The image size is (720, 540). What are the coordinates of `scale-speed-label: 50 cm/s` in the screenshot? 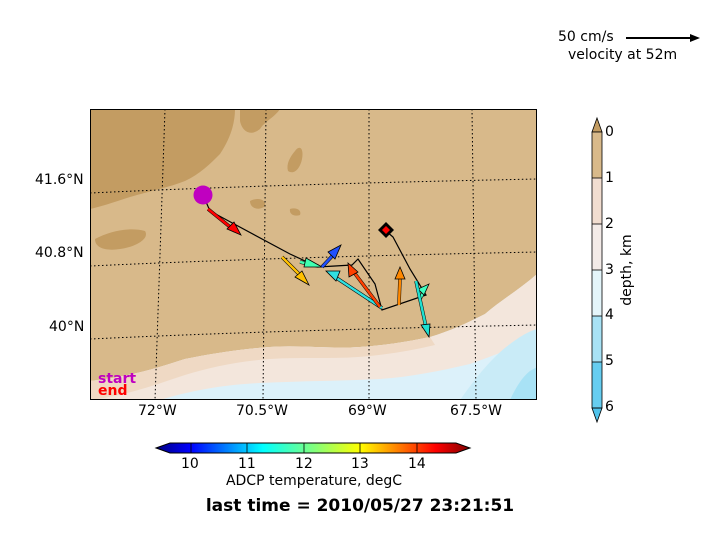 It's located at (586, 37).